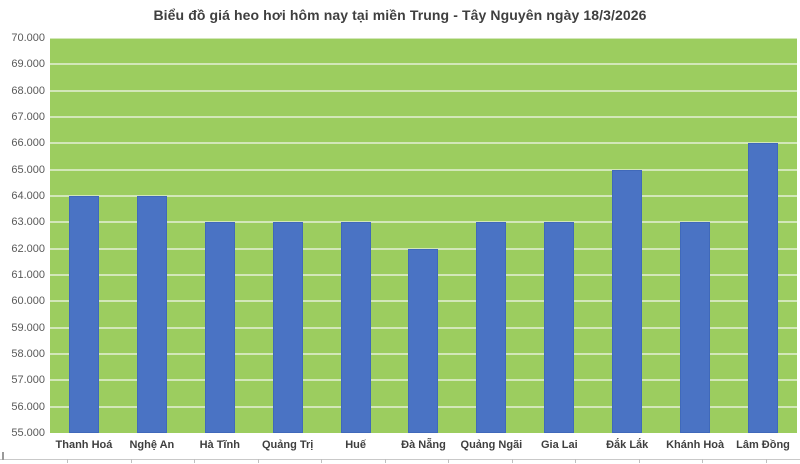  Describe the element at coordinates (28, 433) in the screenshot. I see `y-tick-label: 55.000` at that location.